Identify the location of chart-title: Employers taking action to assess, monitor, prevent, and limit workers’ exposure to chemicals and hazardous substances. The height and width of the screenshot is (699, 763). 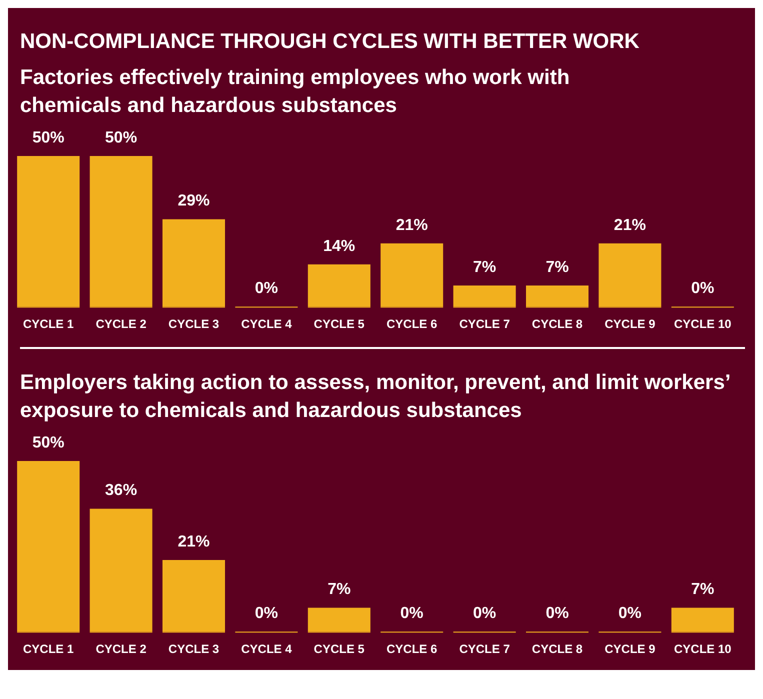
(375, 397).